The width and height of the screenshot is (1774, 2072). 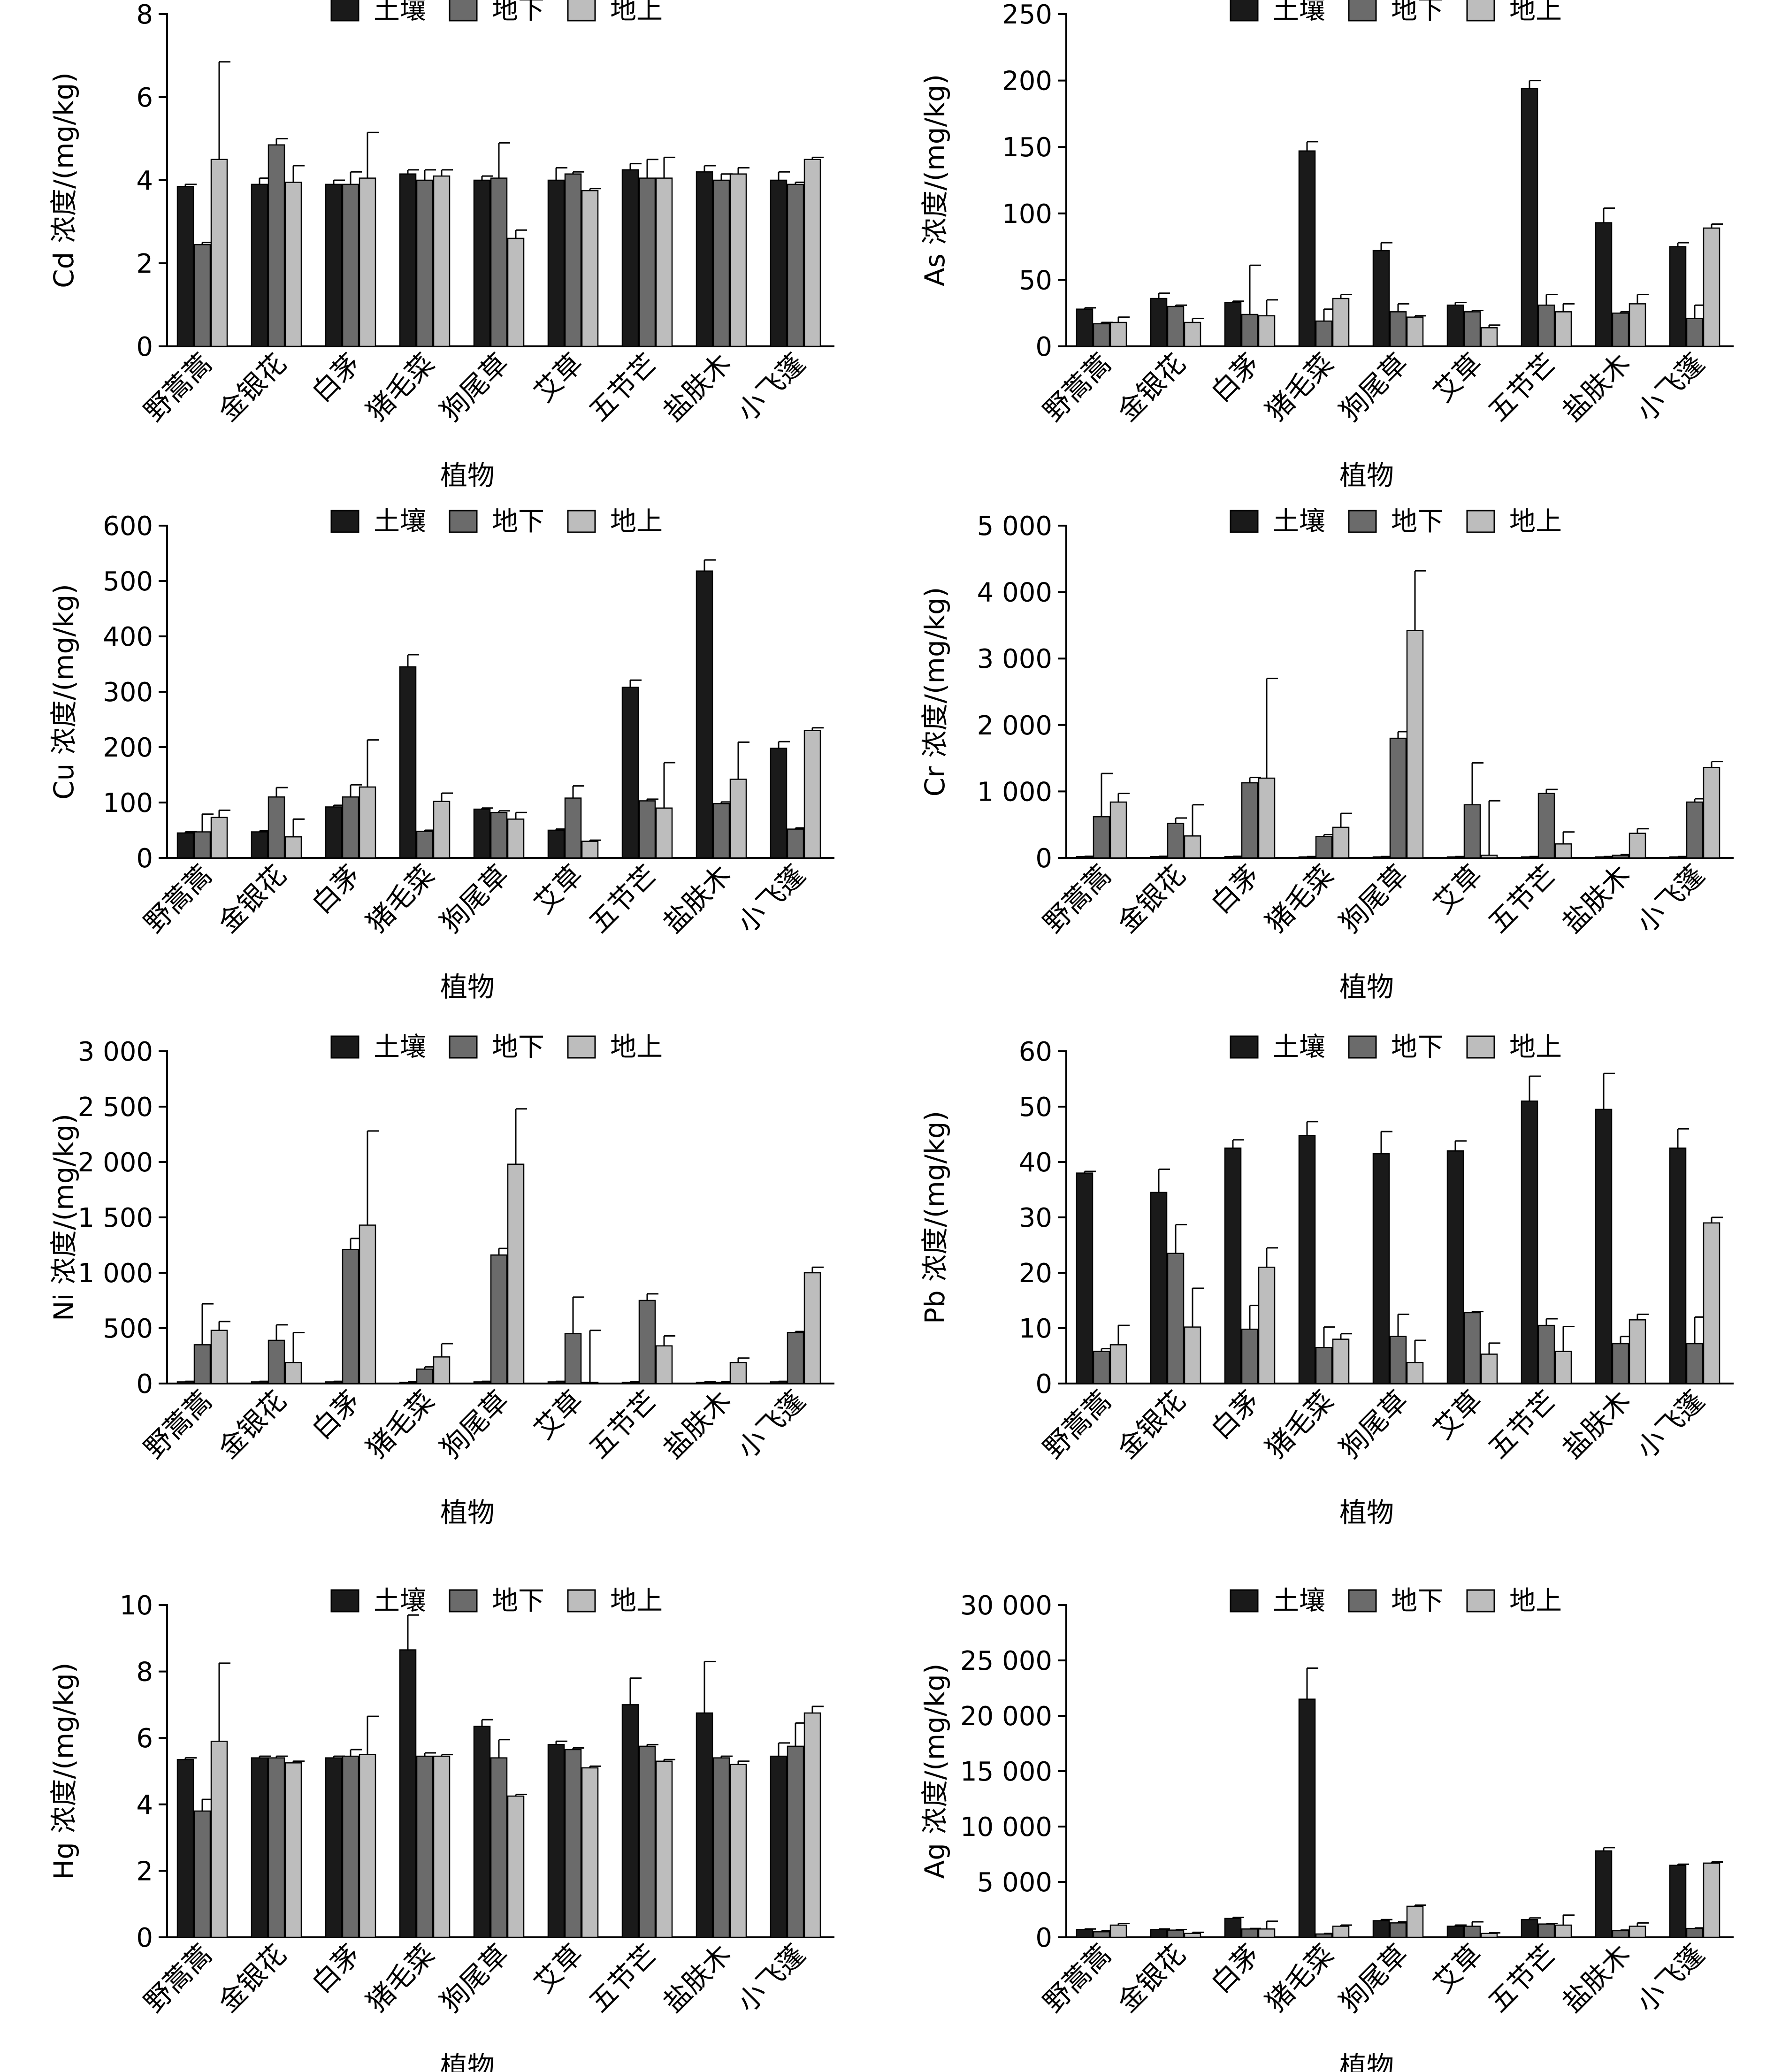 What do you see at coordinates (1596, 1978) in the screenshot?
I see `x-tick-label: 盐肤木` at bounding box center [1596, 1978].